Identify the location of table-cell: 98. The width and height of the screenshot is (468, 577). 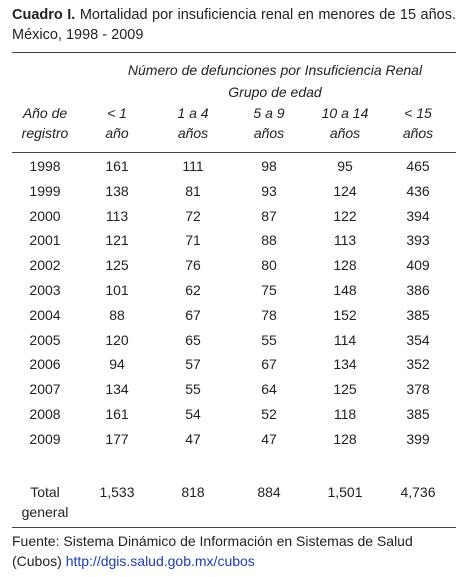
(269, 166).